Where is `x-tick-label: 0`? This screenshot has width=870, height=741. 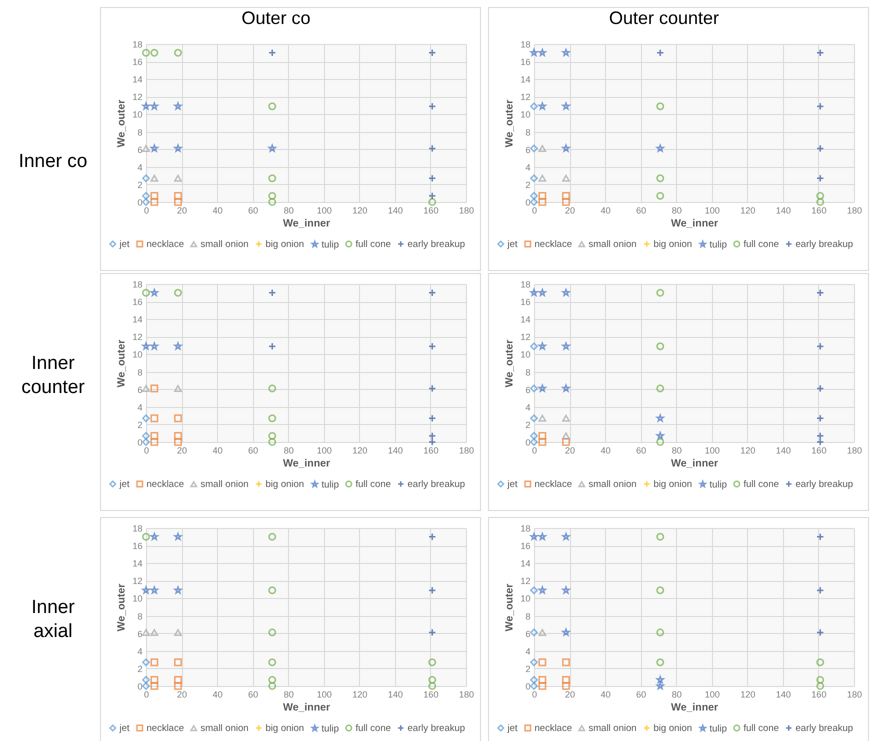
x-tick-label: 0 is located at coordinates (147, 451).